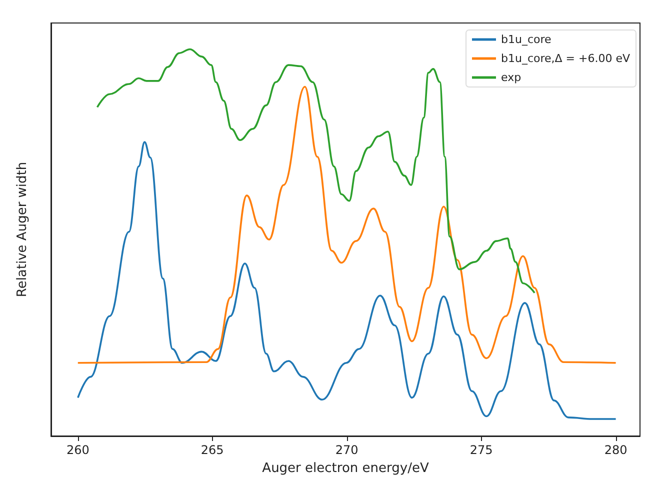 The image size is (650, 488). I want to click on legend-label: b1u_core, so click(526, 39).